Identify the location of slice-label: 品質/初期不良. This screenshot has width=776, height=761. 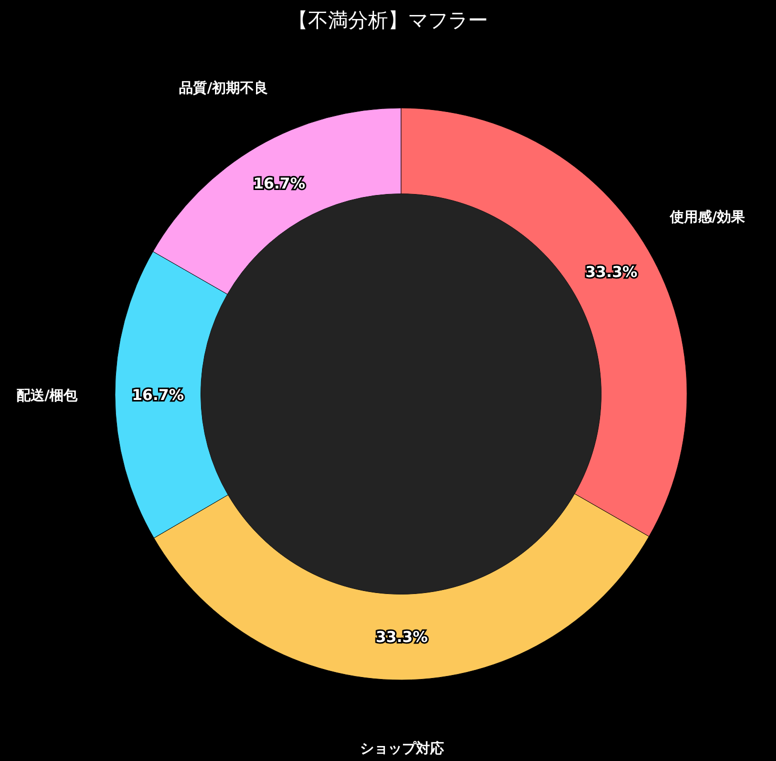
(223, 88).